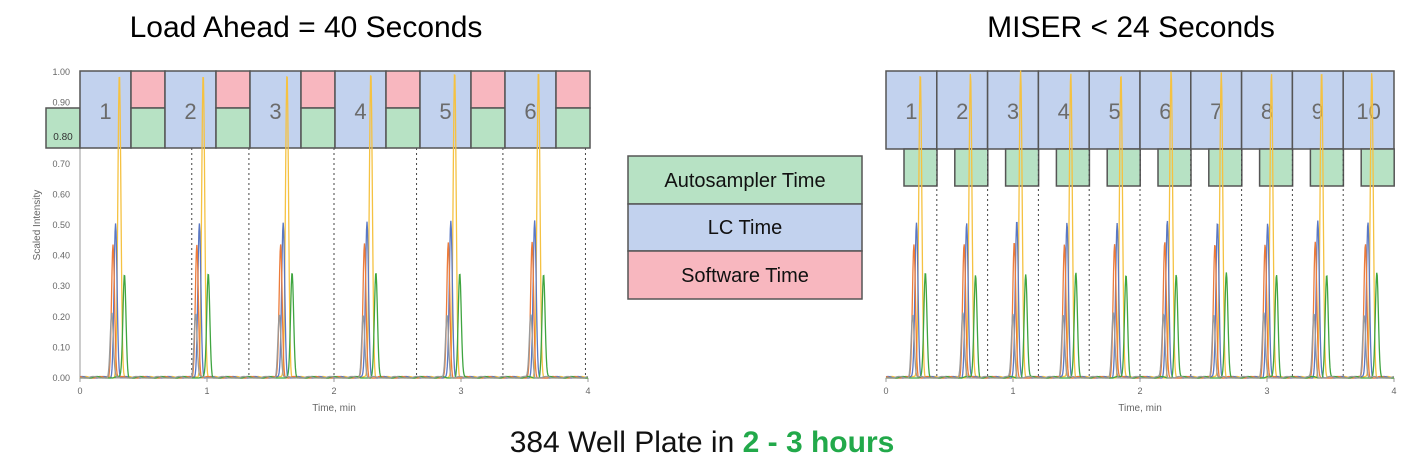  What do you see at coordinates (334, 408) in the screenshot?
I see `left-x-label: Time, min` at bounding box center [334, 408].